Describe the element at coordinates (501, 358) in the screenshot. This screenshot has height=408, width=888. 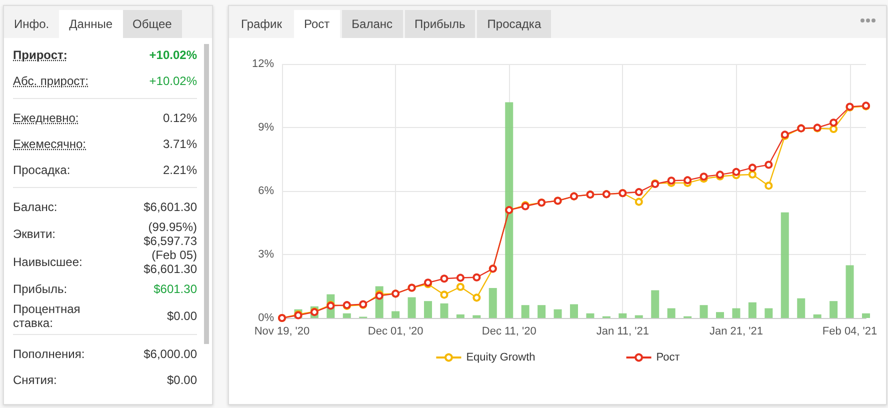
I see `legend-label: Equity Growth` at that location.